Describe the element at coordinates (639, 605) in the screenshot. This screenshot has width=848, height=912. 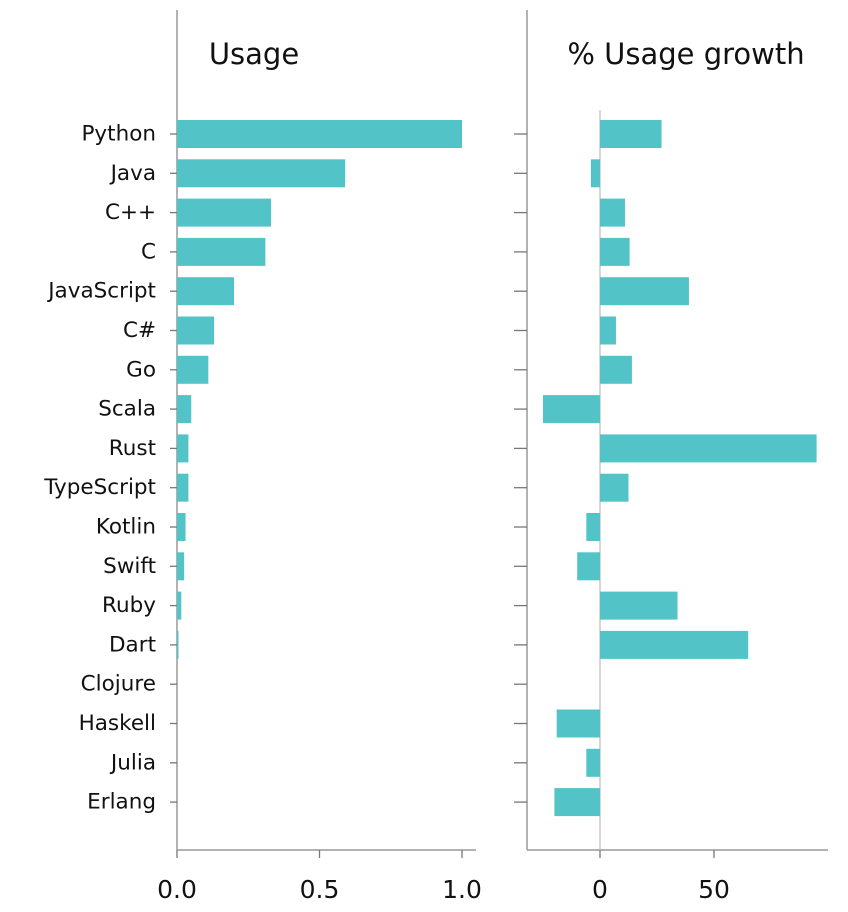
I see `growth-bar-ruby` at that location.